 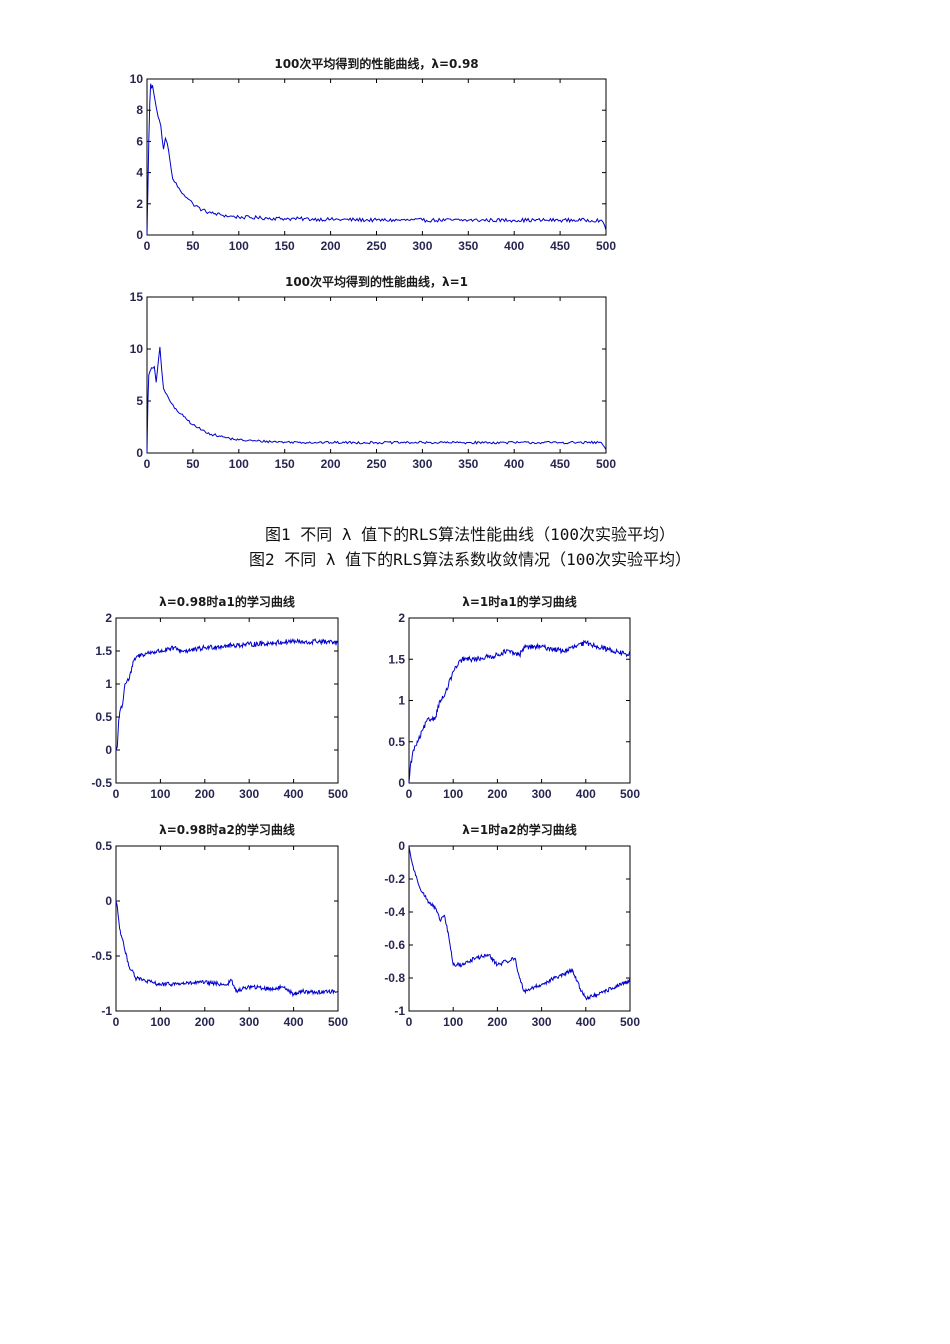 What do you see at coordinates (401, 701) in the screenshot?
I see `y-tick-label: 1` at bounding box center [401, 701].